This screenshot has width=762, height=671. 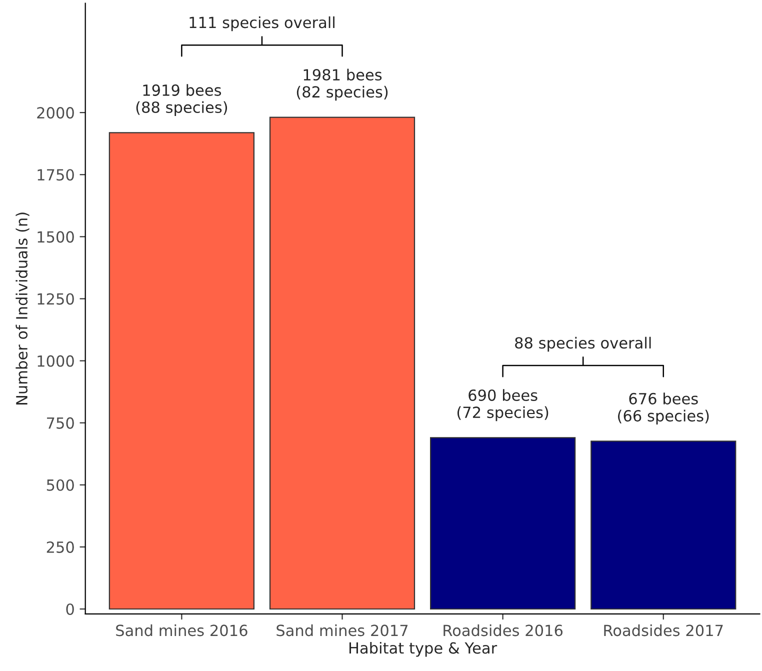 I want to click on y-tick-label: 1250, so click(x=56, y=299).